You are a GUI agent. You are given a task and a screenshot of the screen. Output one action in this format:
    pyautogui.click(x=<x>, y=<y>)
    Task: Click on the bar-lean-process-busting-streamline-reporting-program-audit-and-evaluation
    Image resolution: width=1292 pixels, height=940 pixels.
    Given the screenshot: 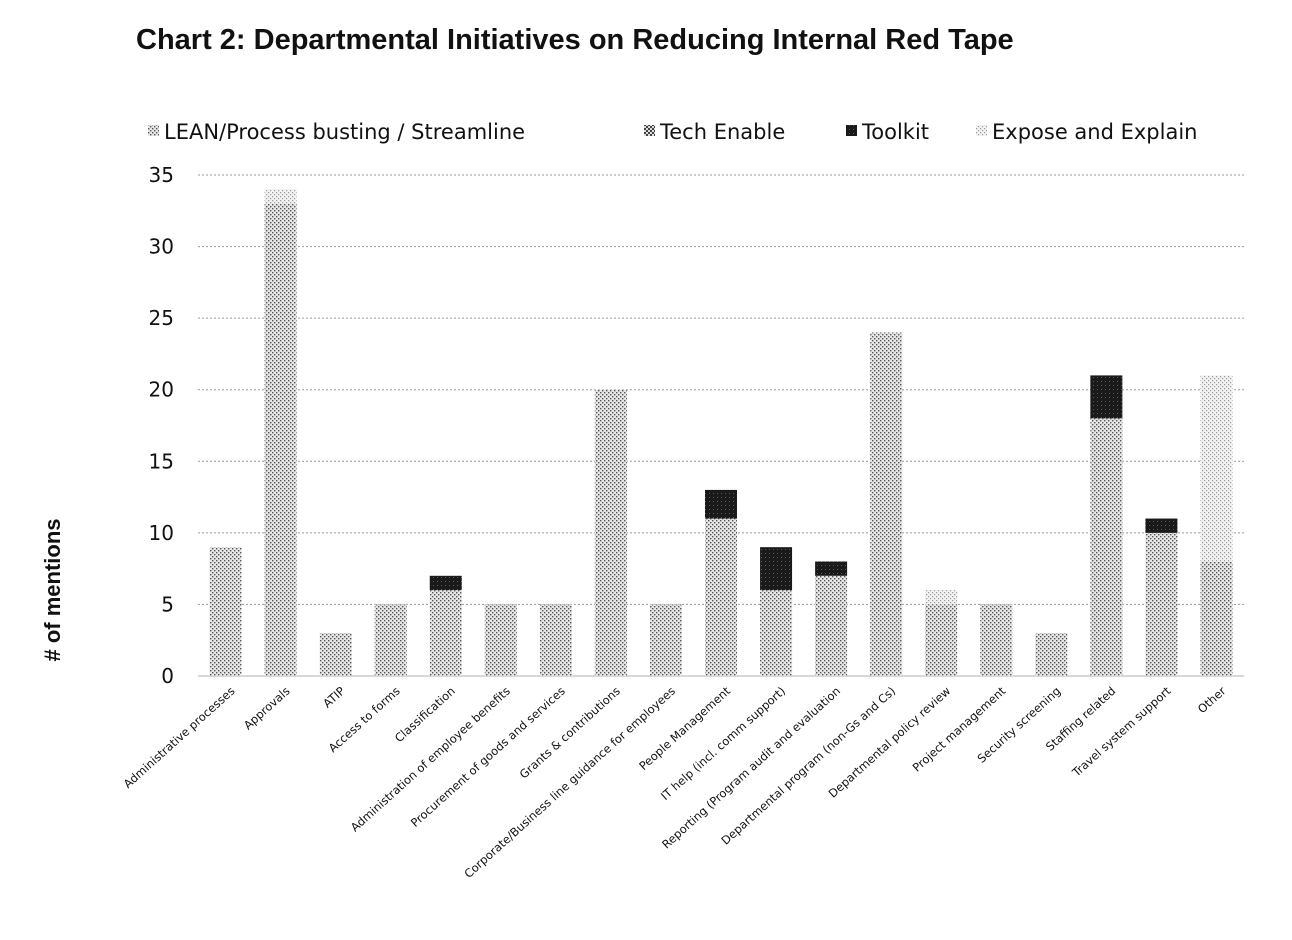 What is the action you would take?
    pyautogui.click(x=831, y=625)
    